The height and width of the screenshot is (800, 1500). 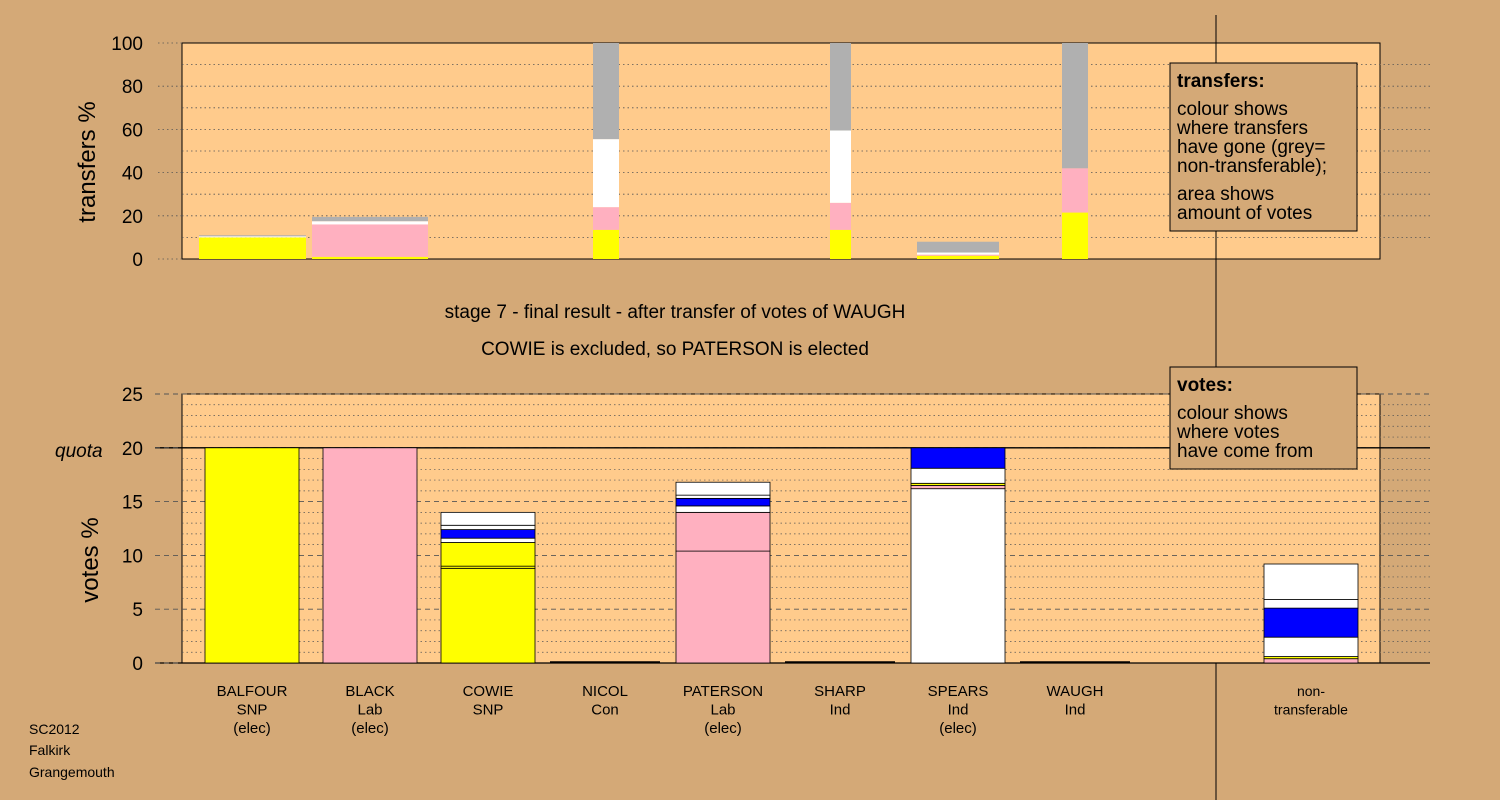 What do you see at coordinates (1311, 691) in the screenshot?
I see `candidate-label: non-` at bounding box center [1311, 691].